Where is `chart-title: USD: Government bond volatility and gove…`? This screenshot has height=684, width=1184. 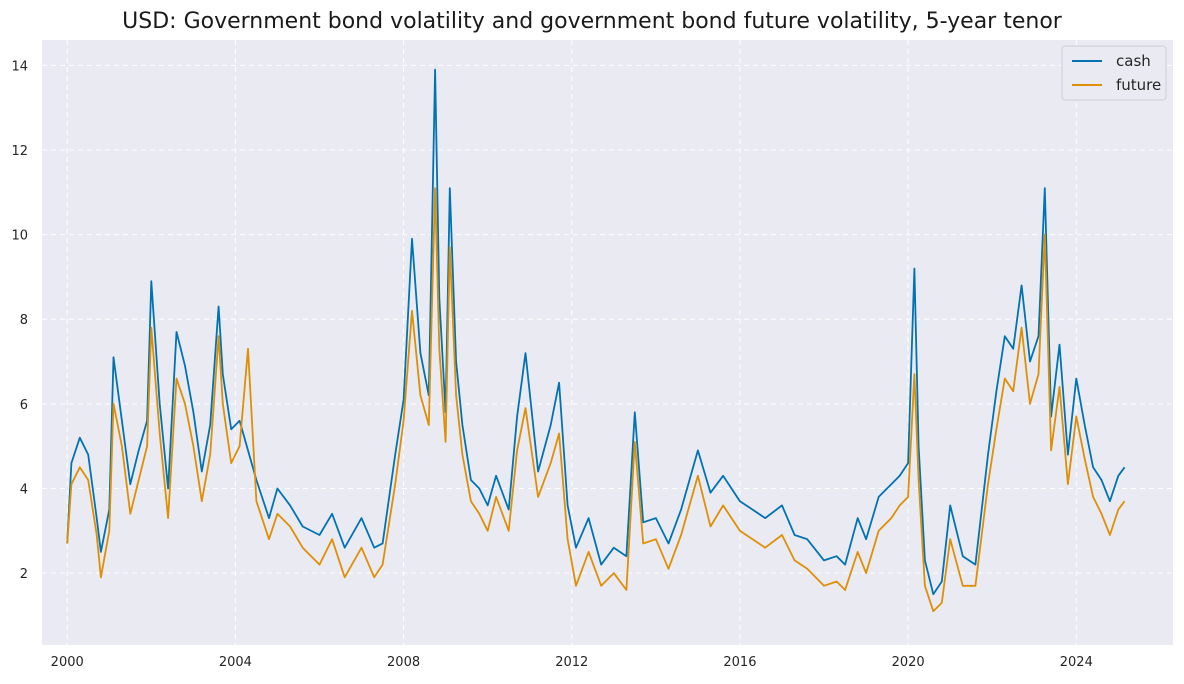 chart-title: USD: Government bond volatility and gove… is located at coordinates (592, 21).